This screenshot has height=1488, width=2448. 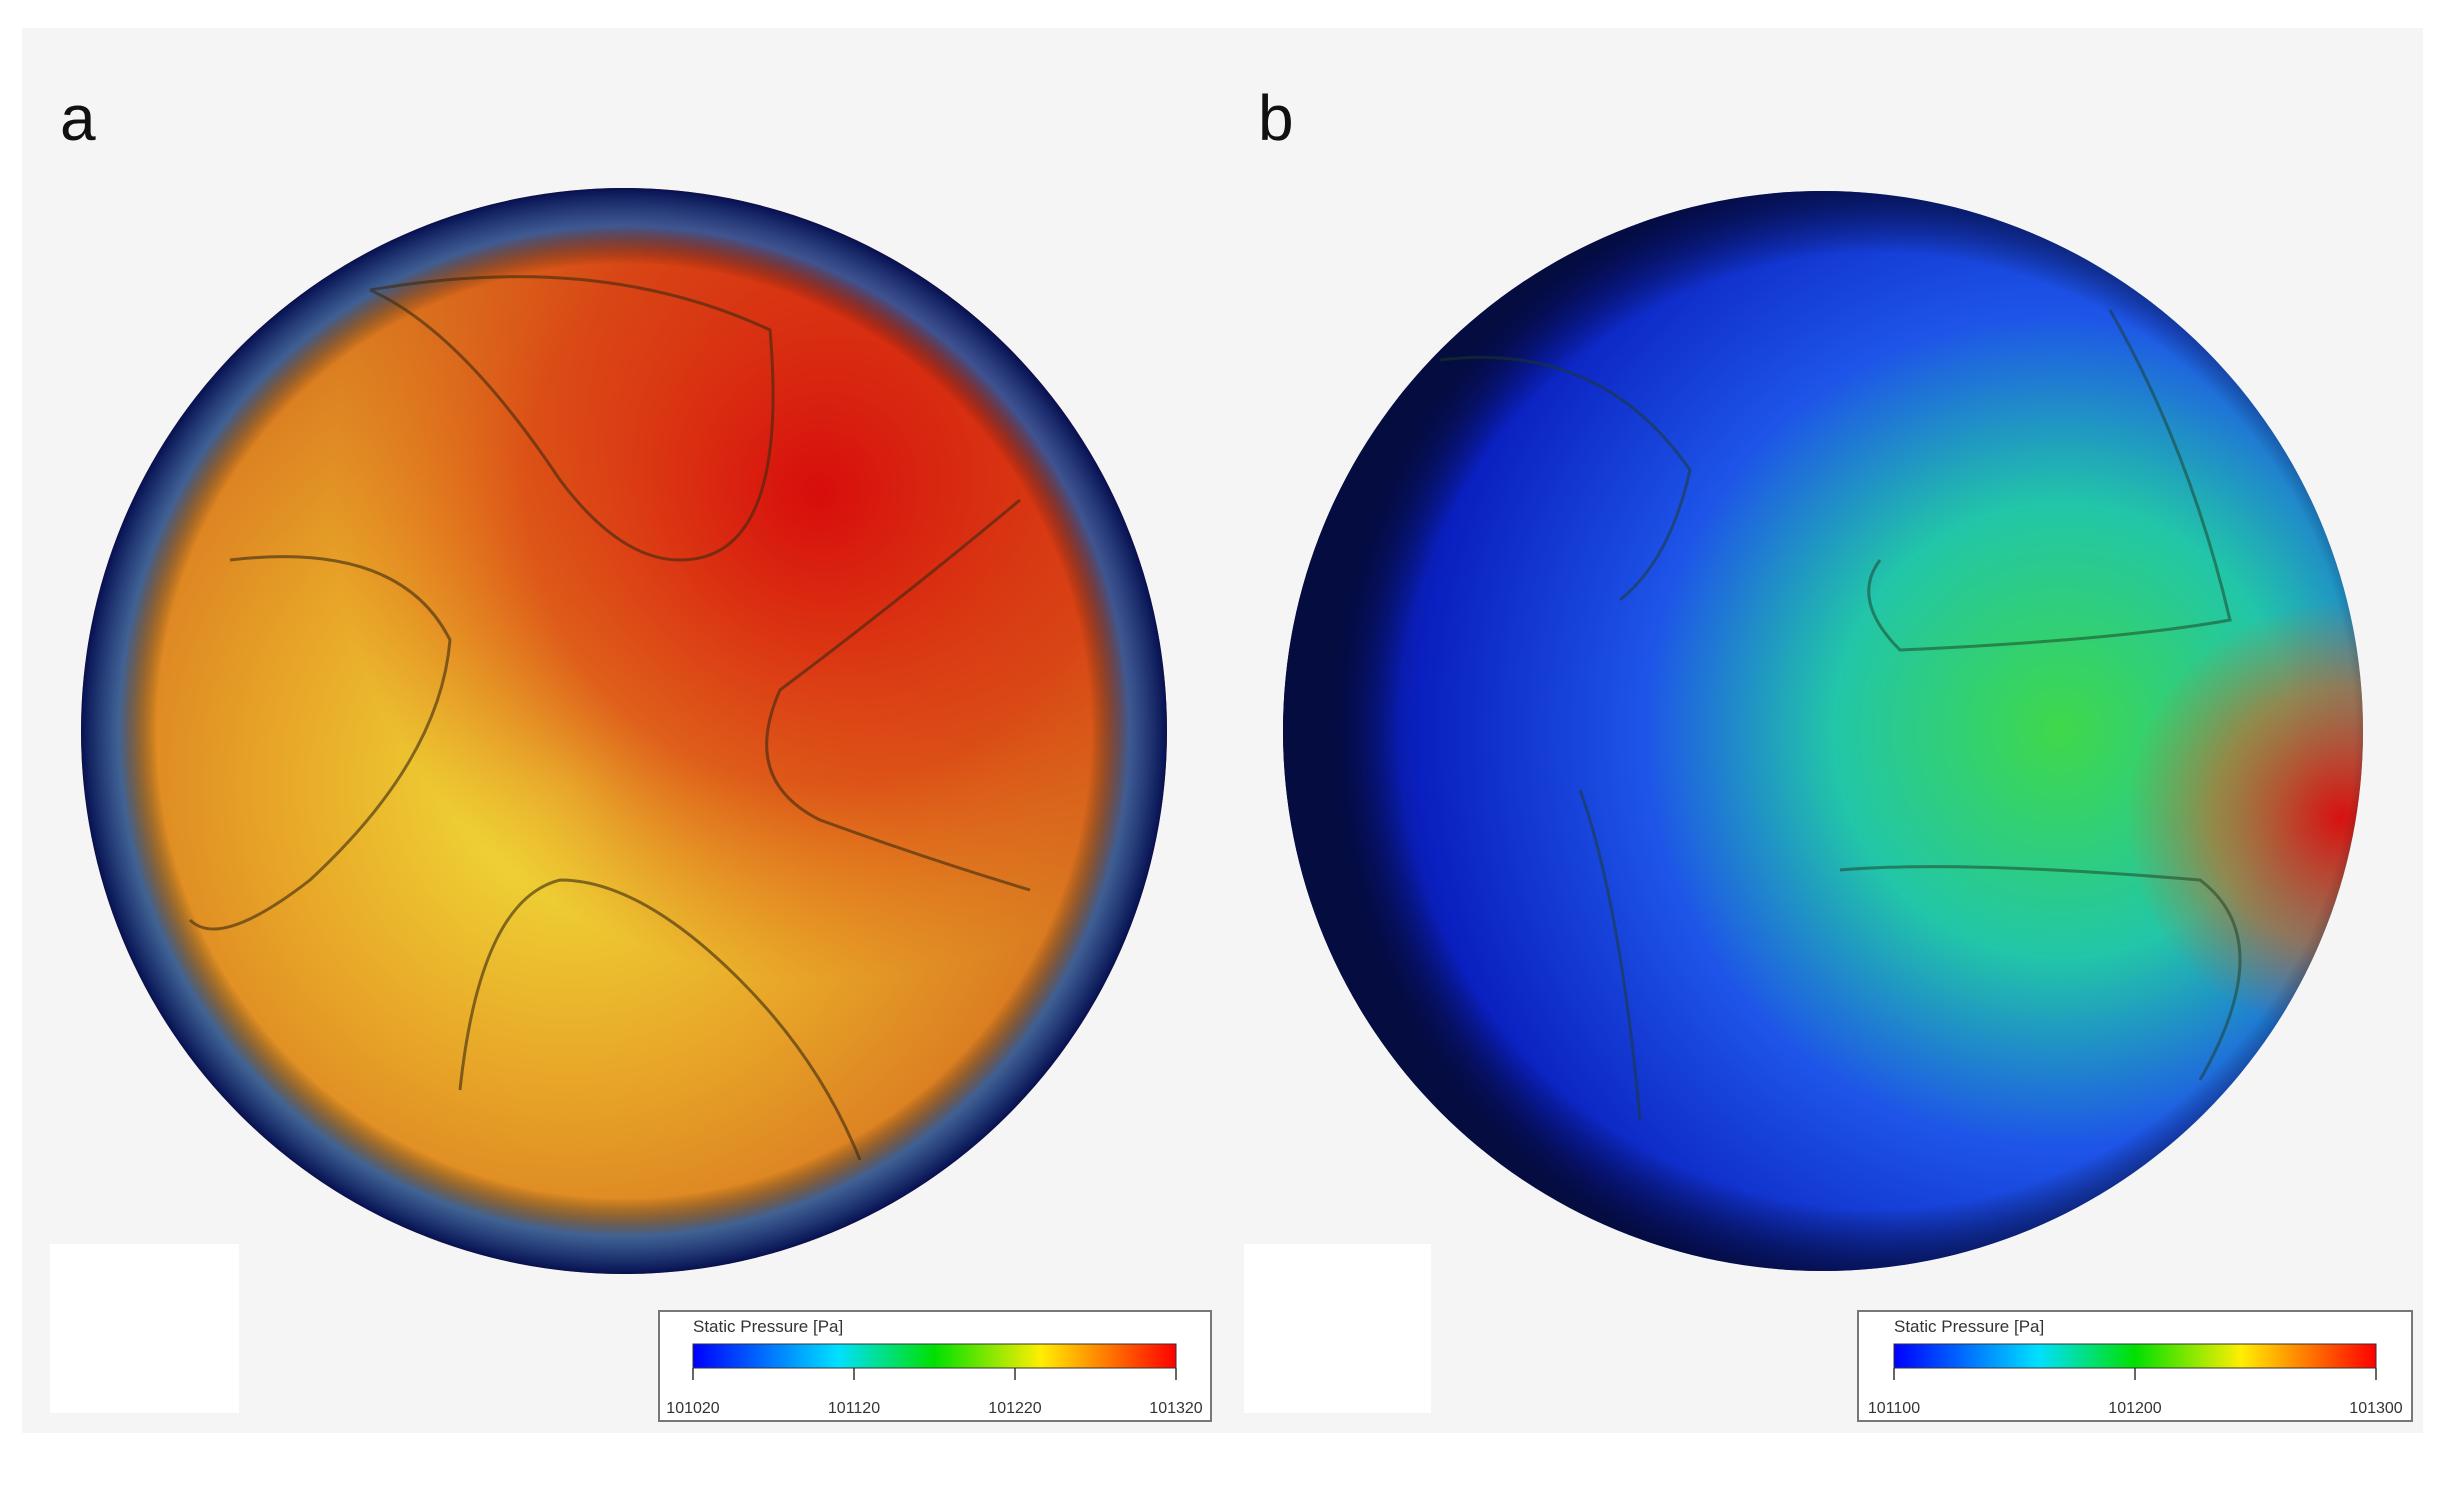 What do you see at coordinates (1894, 1408) in the screenshot?
I see `colorbar-tick-label: 101100` at bounding box center [1894, 1408].